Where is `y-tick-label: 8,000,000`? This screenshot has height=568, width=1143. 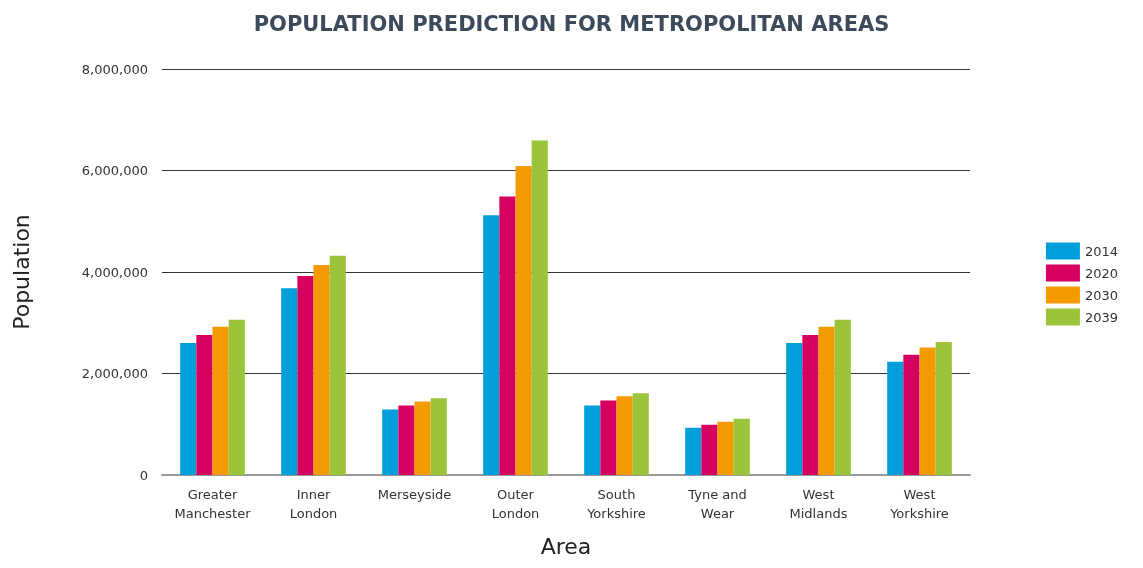
y-tick-label: 8,000,000 is located at coordinates (114, 69).